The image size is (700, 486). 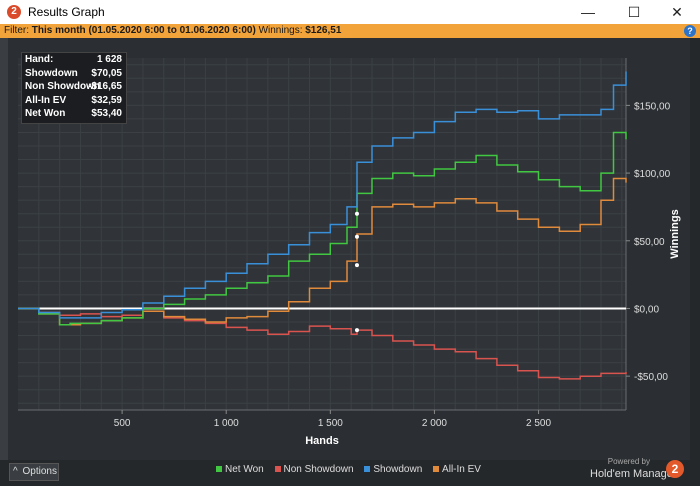 I want to click on x-tick-label: 2 000, so click(x=434, y=423).